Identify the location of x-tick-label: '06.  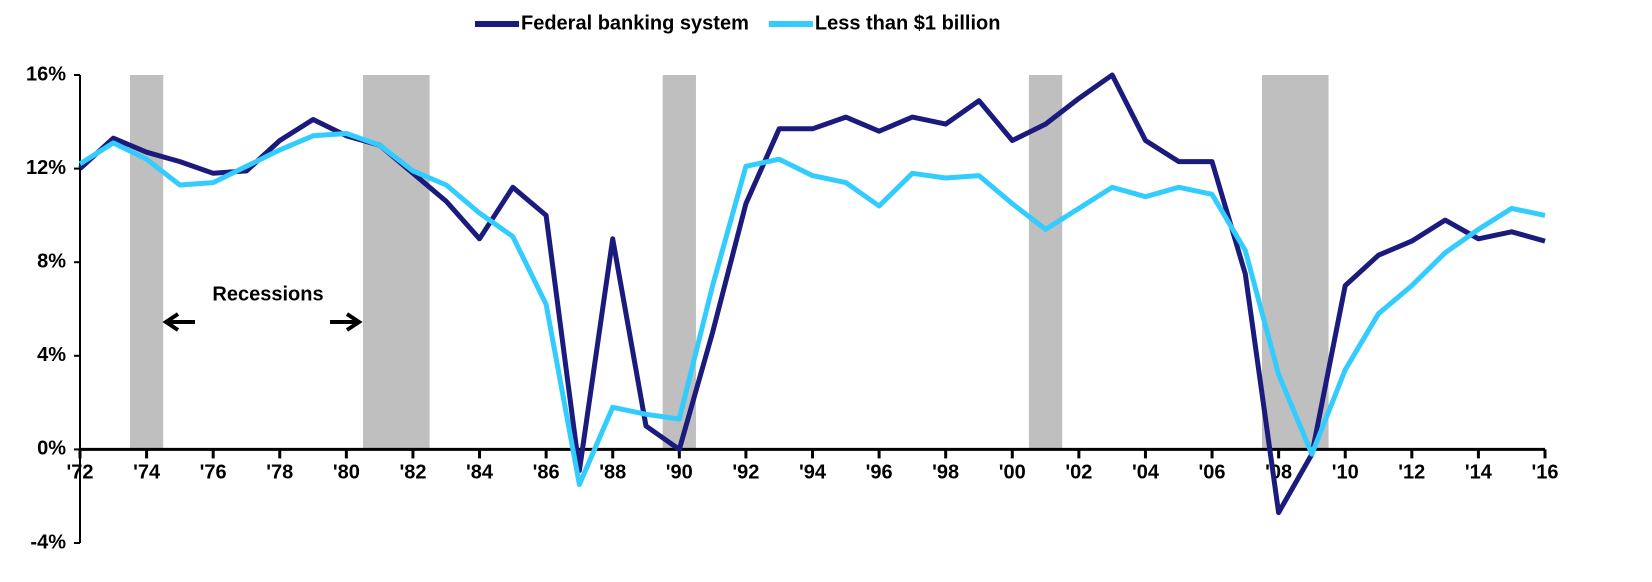
(1212, 473).